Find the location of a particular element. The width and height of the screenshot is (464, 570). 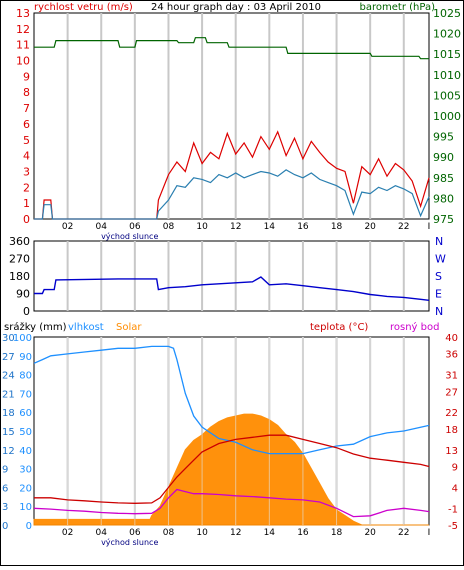

dew-point-line is located at coordinates (231, 503).